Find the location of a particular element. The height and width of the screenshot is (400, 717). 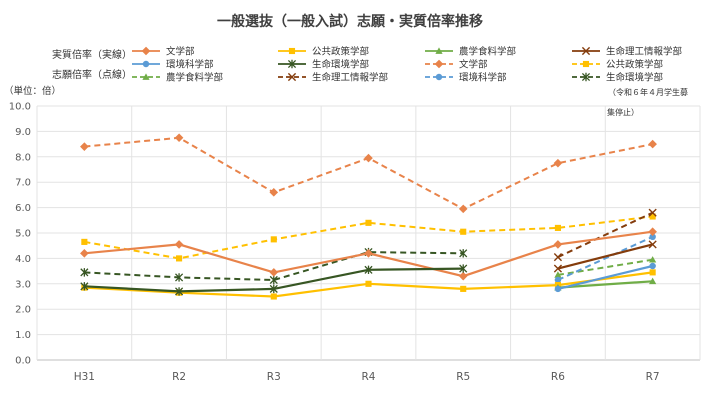

y-tick-label: 3.0 is located at coordinates (23, 284).